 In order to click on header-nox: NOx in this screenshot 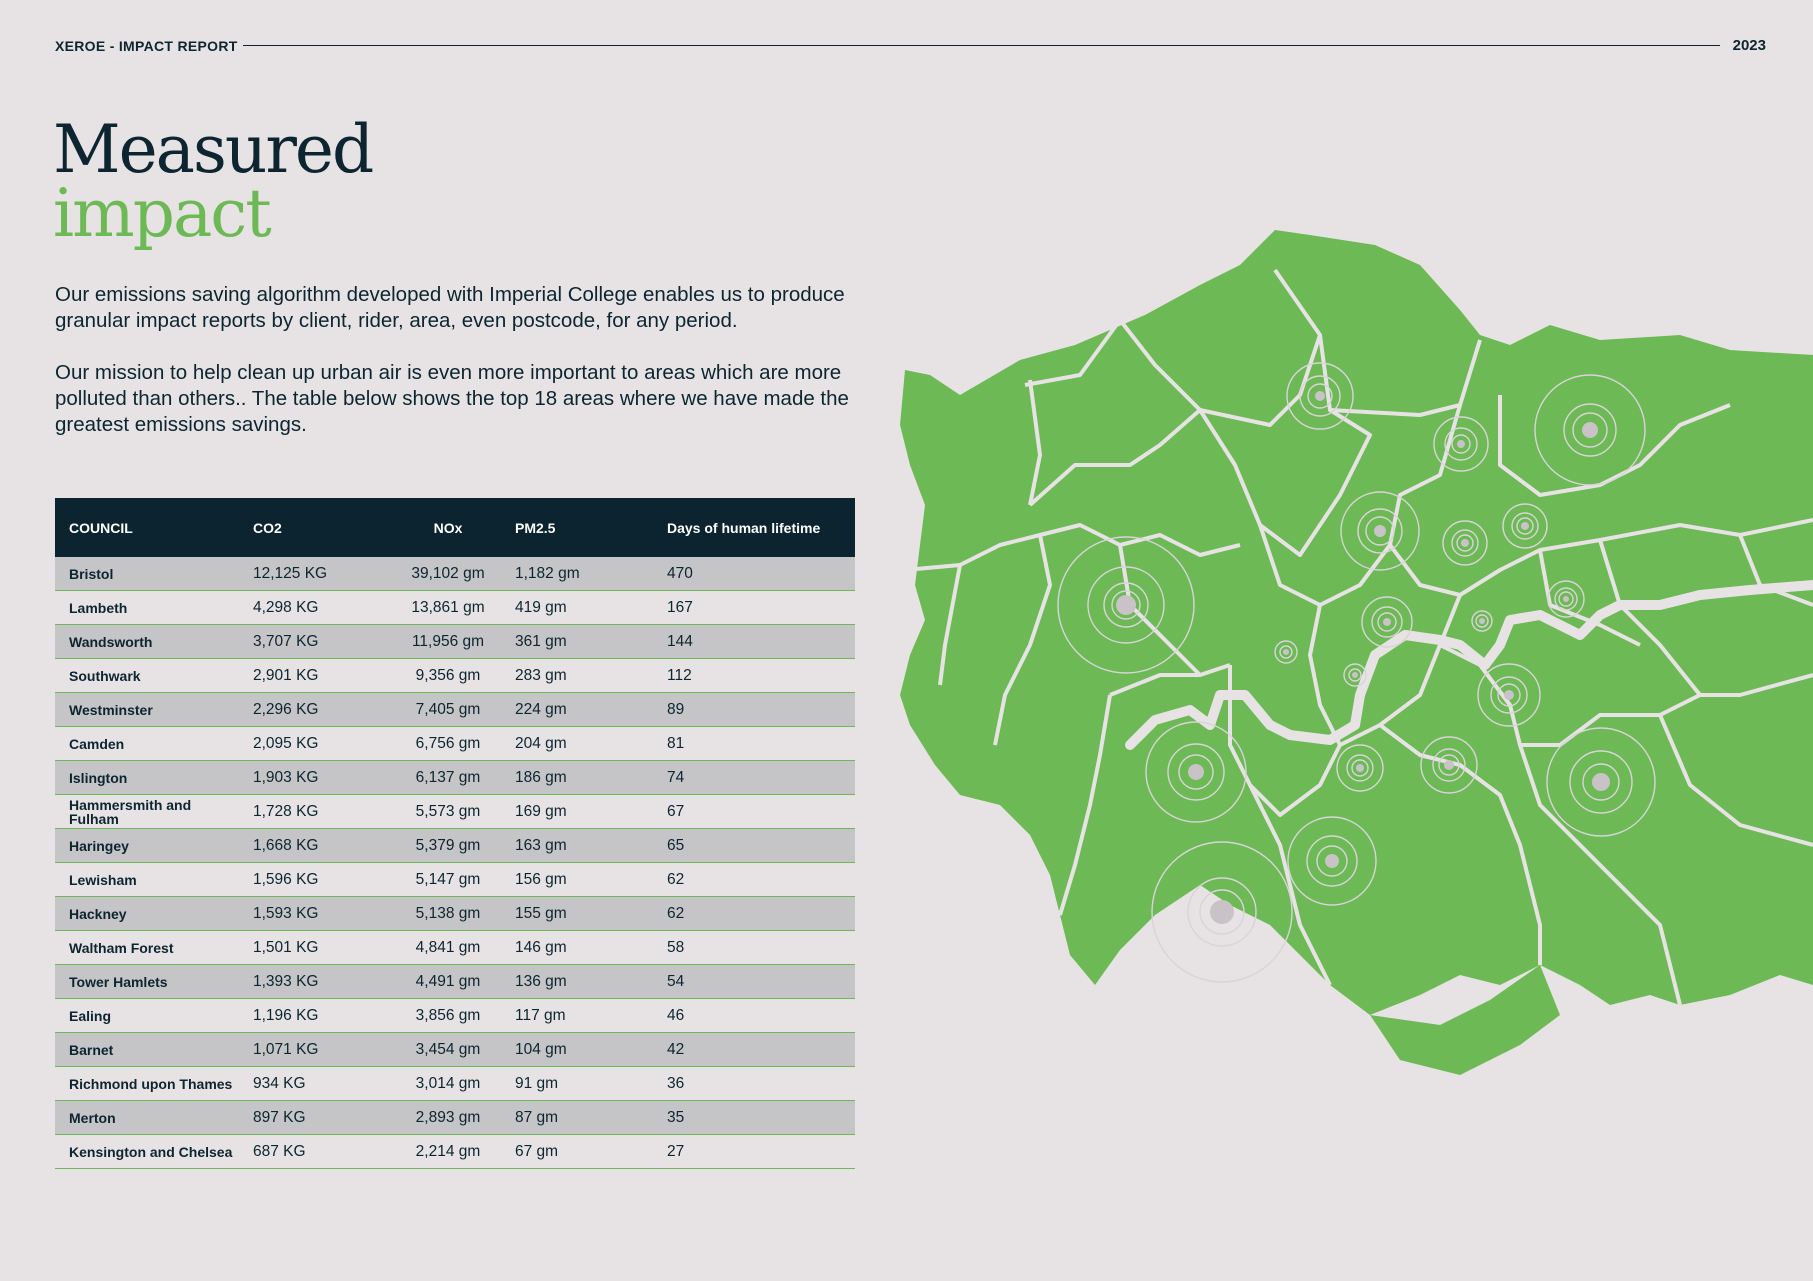, I will do `click(448, 527)`.